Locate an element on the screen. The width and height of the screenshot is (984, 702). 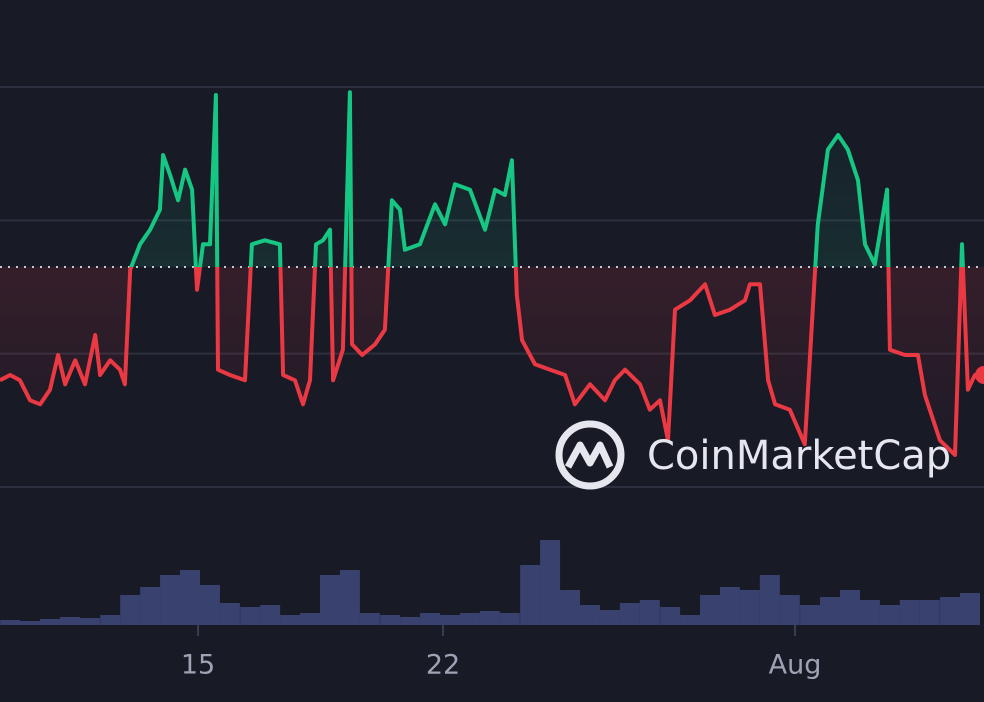
x-tick-label: 22 is located at coordinates (443, 665).